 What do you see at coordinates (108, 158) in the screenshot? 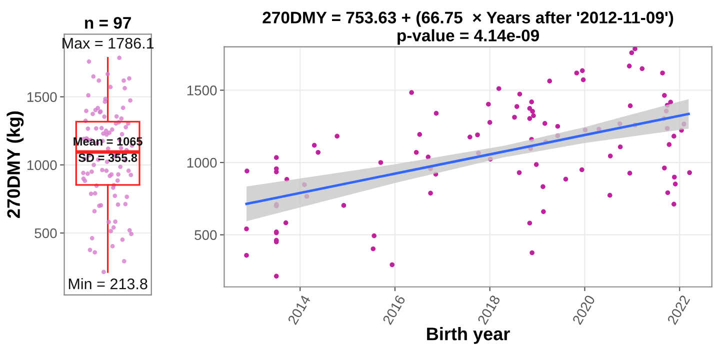
I see `annotation: SD = 355.8` at bounding box center [108, 158].